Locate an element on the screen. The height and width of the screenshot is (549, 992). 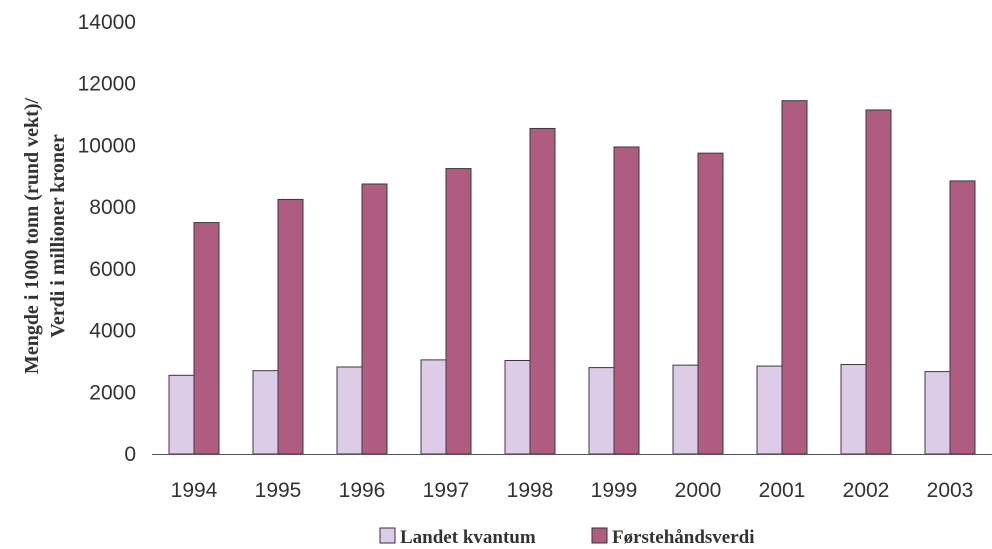
bar-forstehandsverdi-2001 is located at coordinates (794, 277).